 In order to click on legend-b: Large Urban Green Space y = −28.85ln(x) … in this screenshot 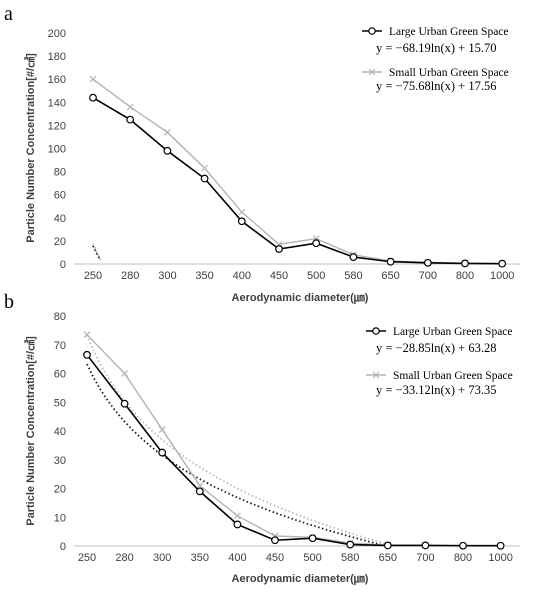, I will do `click(439, 361)`.